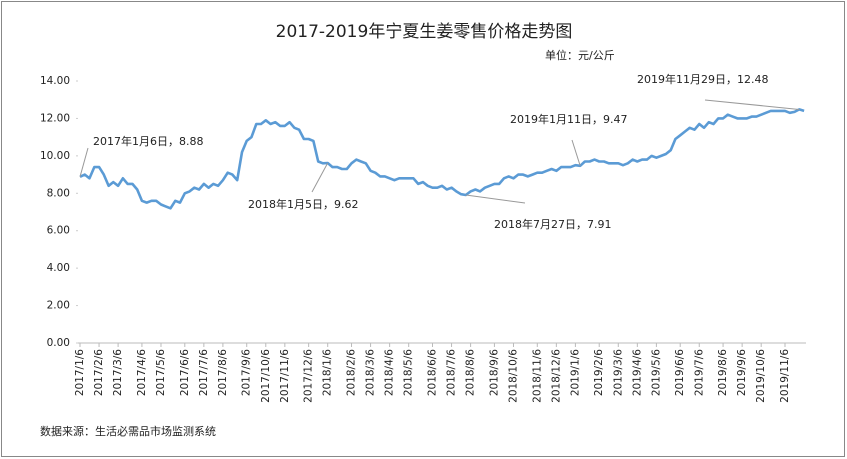  Describe the element at coordinates (58, 193) in the screenshot. I see `y-tick-label: 8.00` at that location.